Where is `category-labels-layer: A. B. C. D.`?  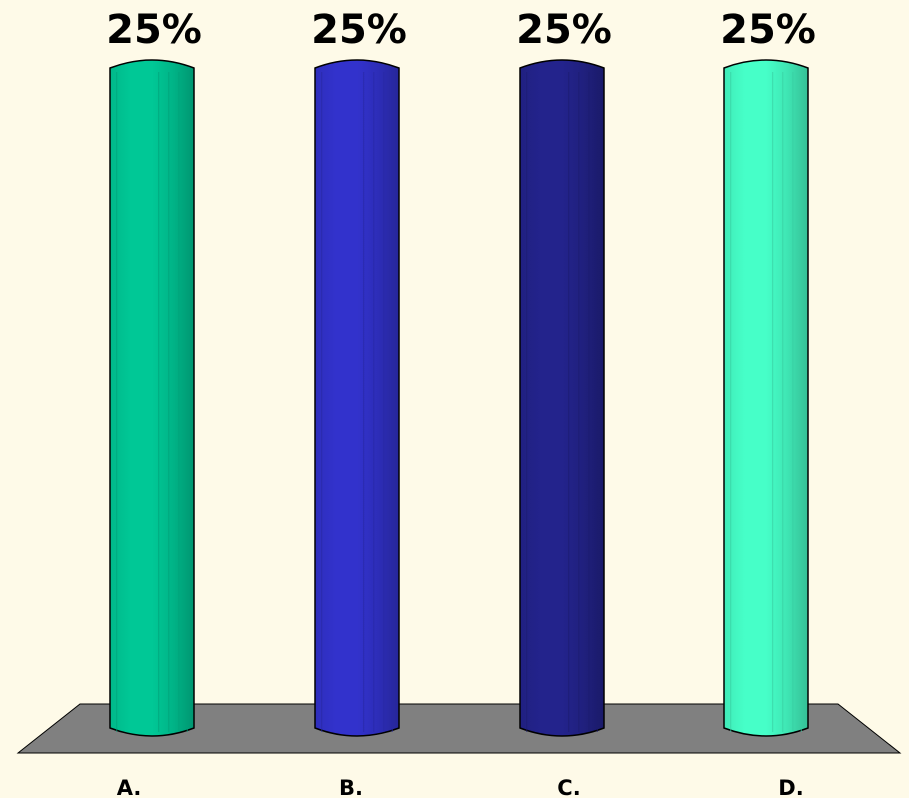
category-labels-layer: A. B. C. D. is located at coordinates (460, 787).